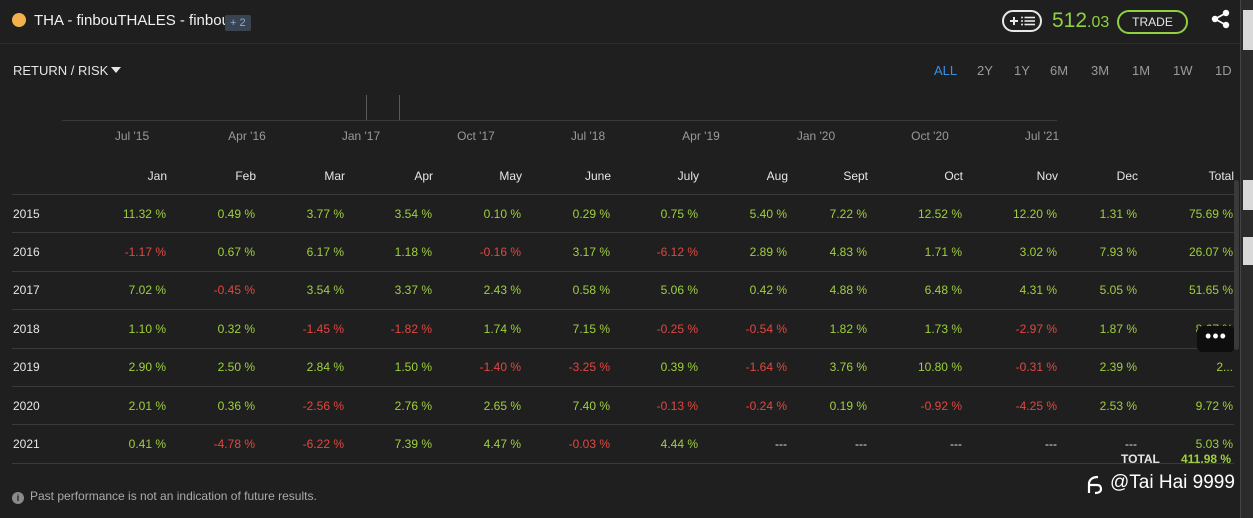 This screenshot has height=518, width=1253. Describe the element at coordinates (1236, 265) in the screenshot. I see `table-scrollbar` at that location.